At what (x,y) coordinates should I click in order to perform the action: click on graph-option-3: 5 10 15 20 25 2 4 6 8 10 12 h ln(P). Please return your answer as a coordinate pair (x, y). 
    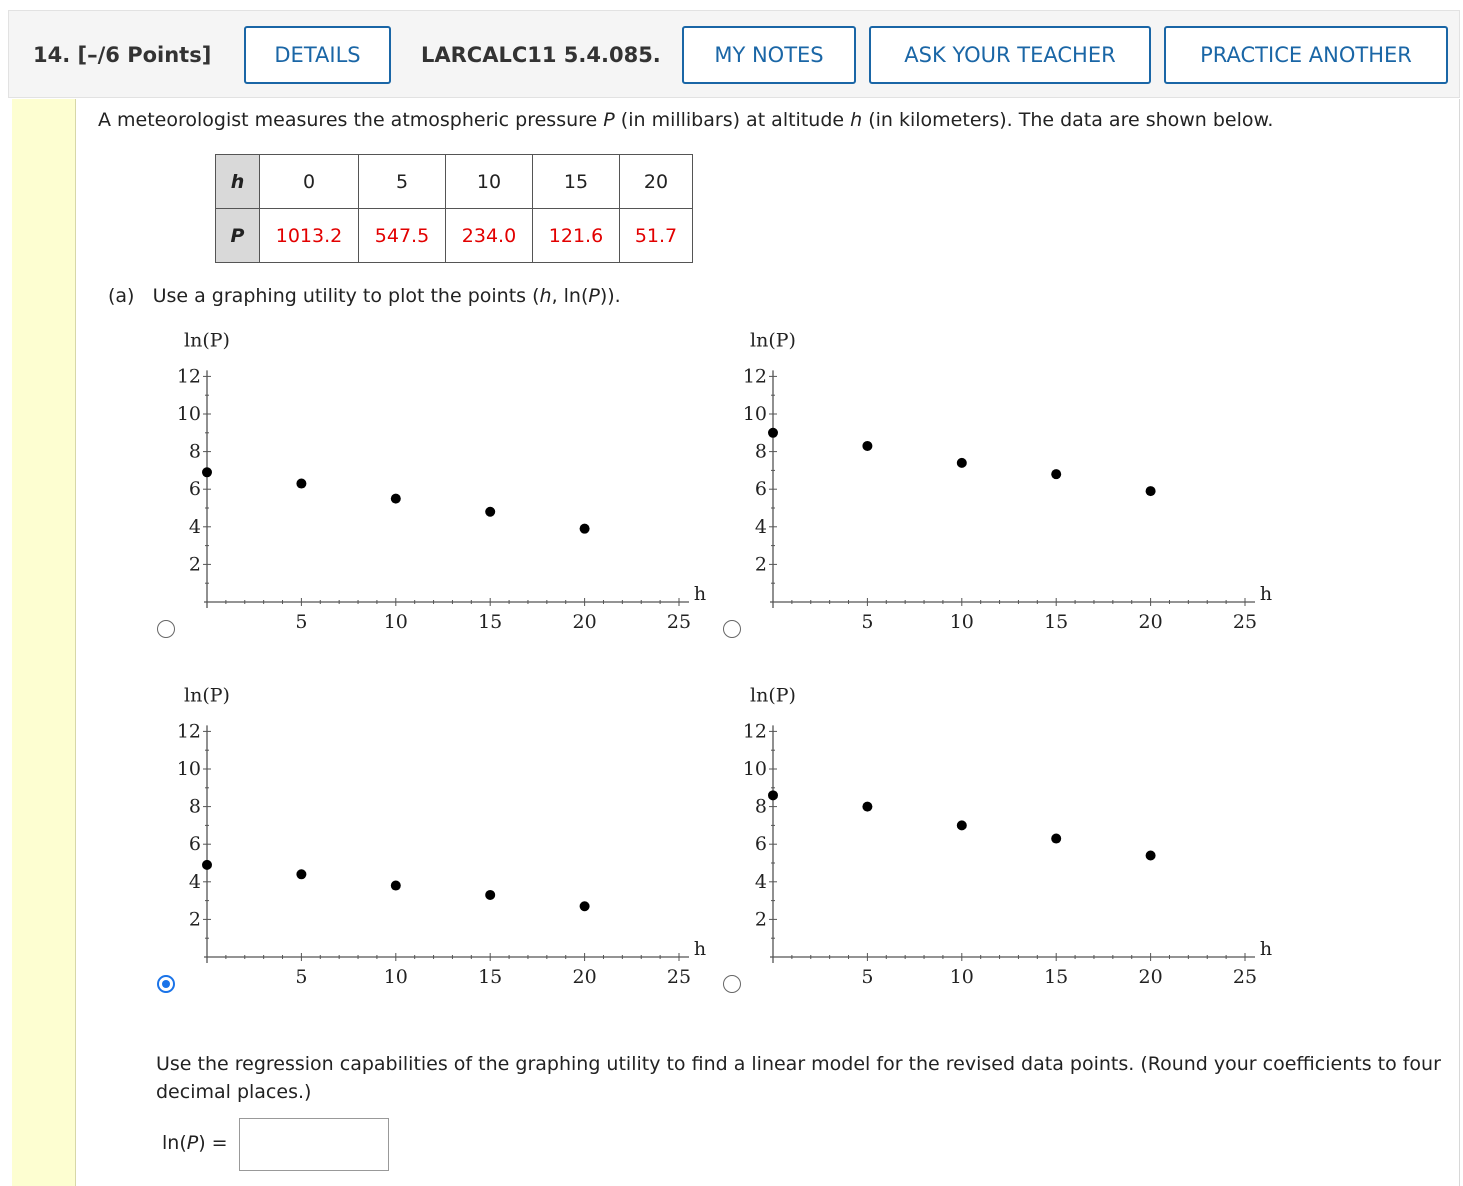
    Looking at the image, I should click on (441, 836).